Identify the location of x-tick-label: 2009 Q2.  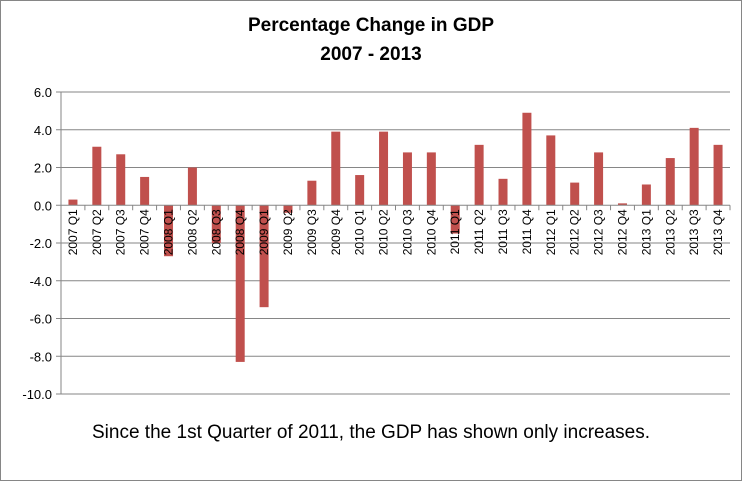
(288, 232).